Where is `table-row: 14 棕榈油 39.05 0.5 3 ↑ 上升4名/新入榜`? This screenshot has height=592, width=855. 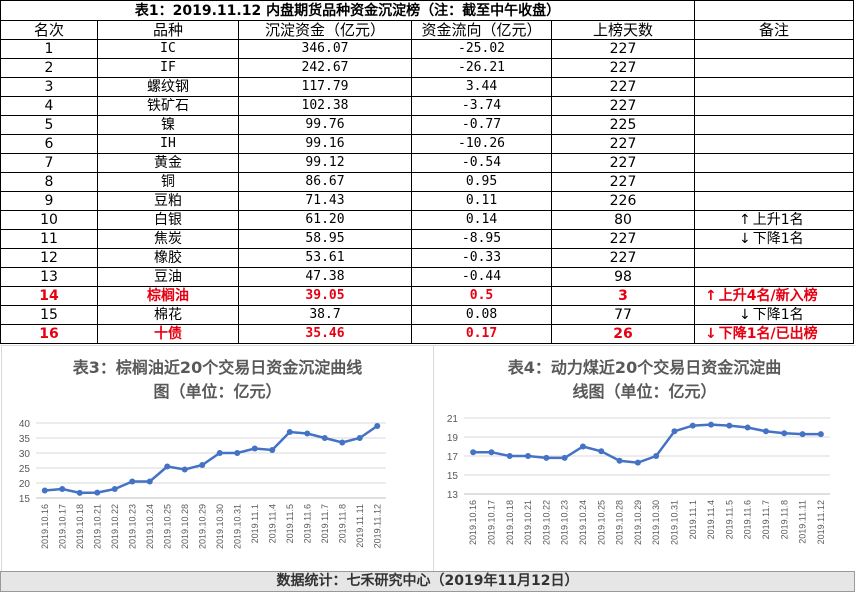 table-row: 14 棕榈油 39.05 0.5 3 ↑ 上升4名/新入榜 is located at coordinates (427, 296).